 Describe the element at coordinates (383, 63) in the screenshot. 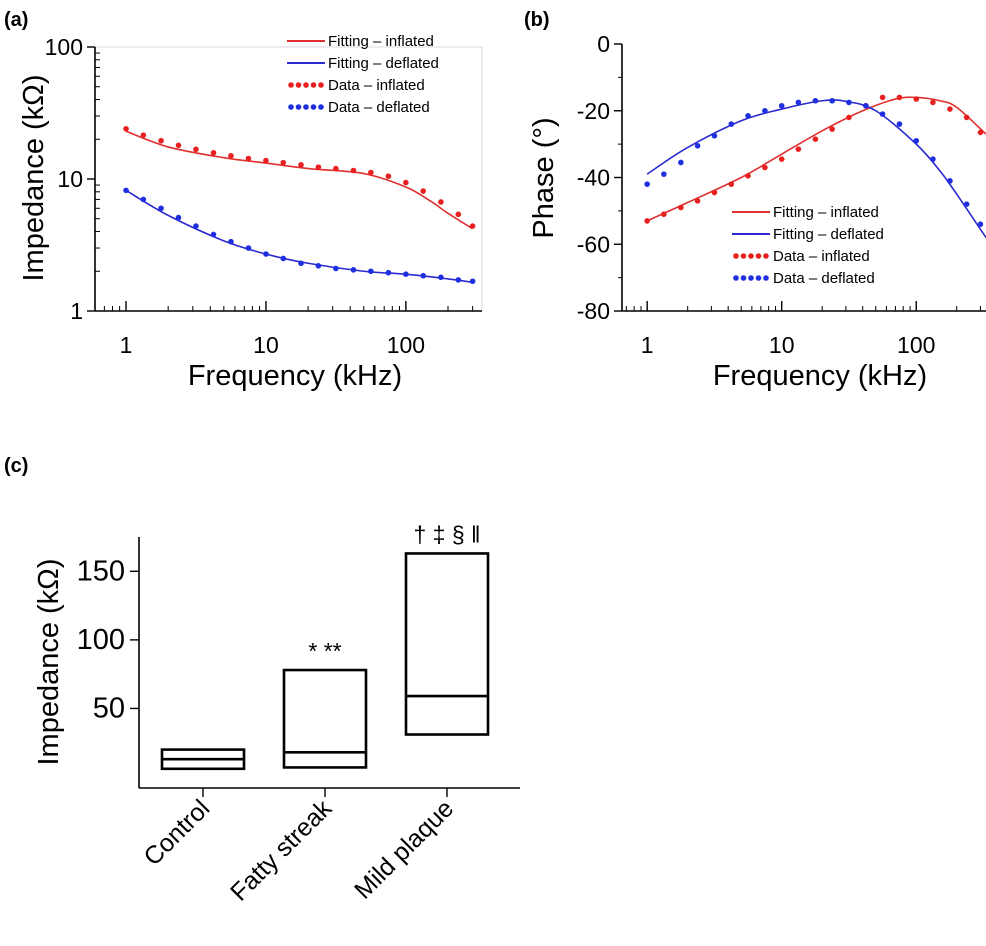

I see `legend-label-a-fitting-deflated: Fitting – deflated` at that location.